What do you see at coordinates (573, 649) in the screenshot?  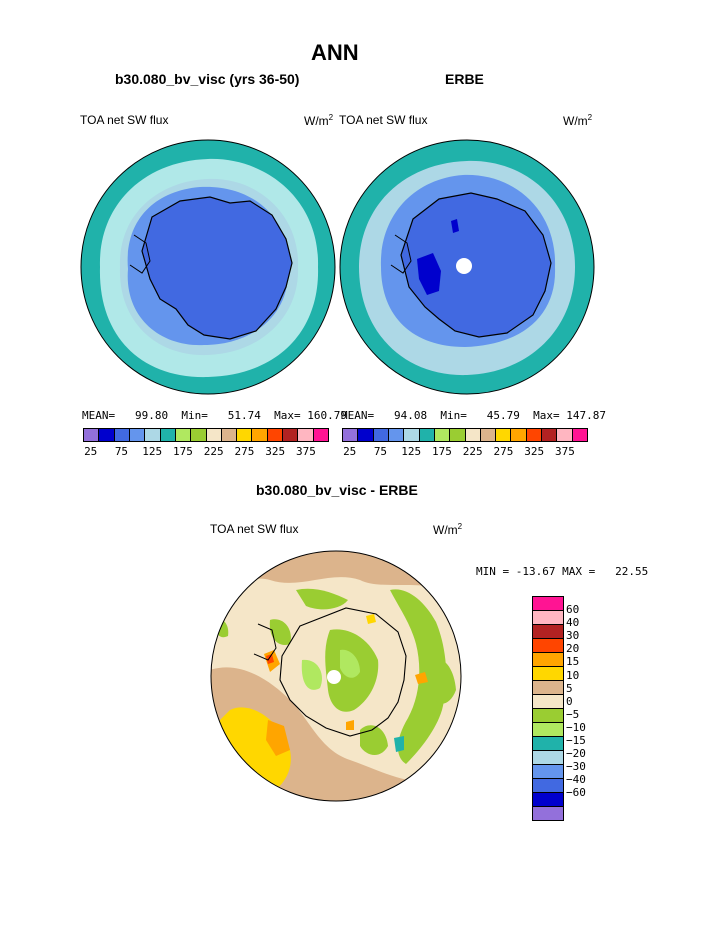 I see `colorbar-tick-label: 20` at bounding box center [573, 649].